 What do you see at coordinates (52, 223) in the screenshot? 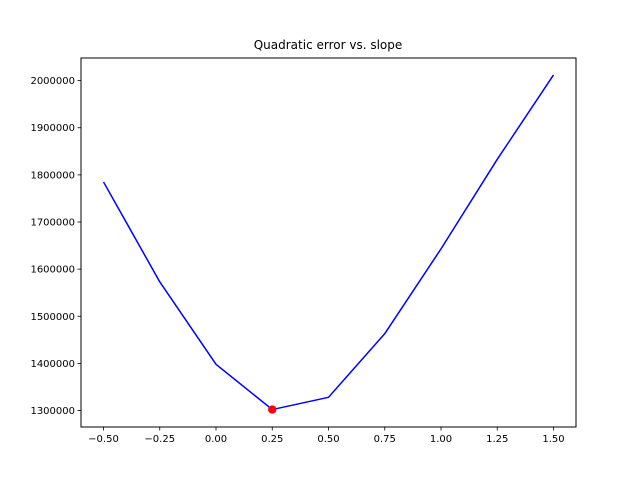
I see `y-tick-label: 1700000` at bounding box center [52, 223].